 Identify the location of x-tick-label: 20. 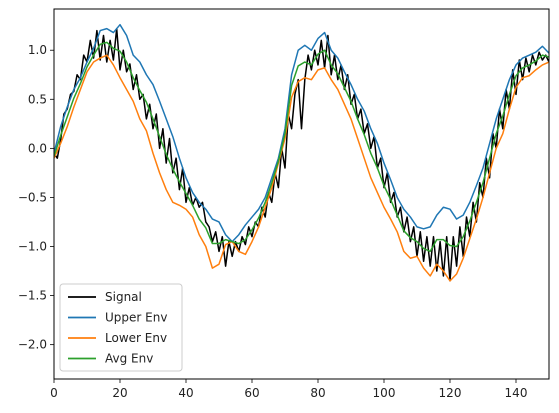
(119, 393).